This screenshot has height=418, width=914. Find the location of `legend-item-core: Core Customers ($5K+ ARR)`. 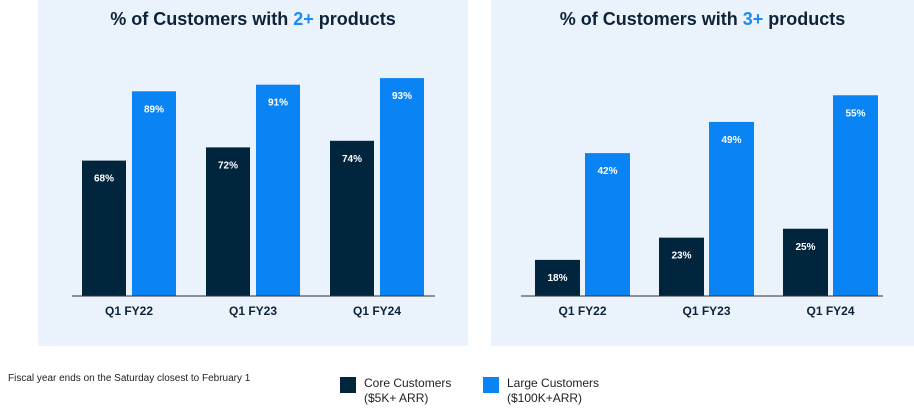

legend-item-core: Core Customers ($5K+ ARR) is located at coordinates (395, 391).